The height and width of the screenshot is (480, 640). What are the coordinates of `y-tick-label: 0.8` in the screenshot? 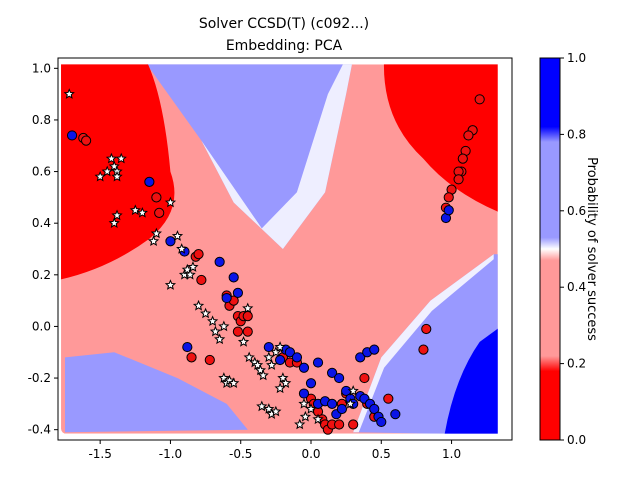 It's located at (41, 120).